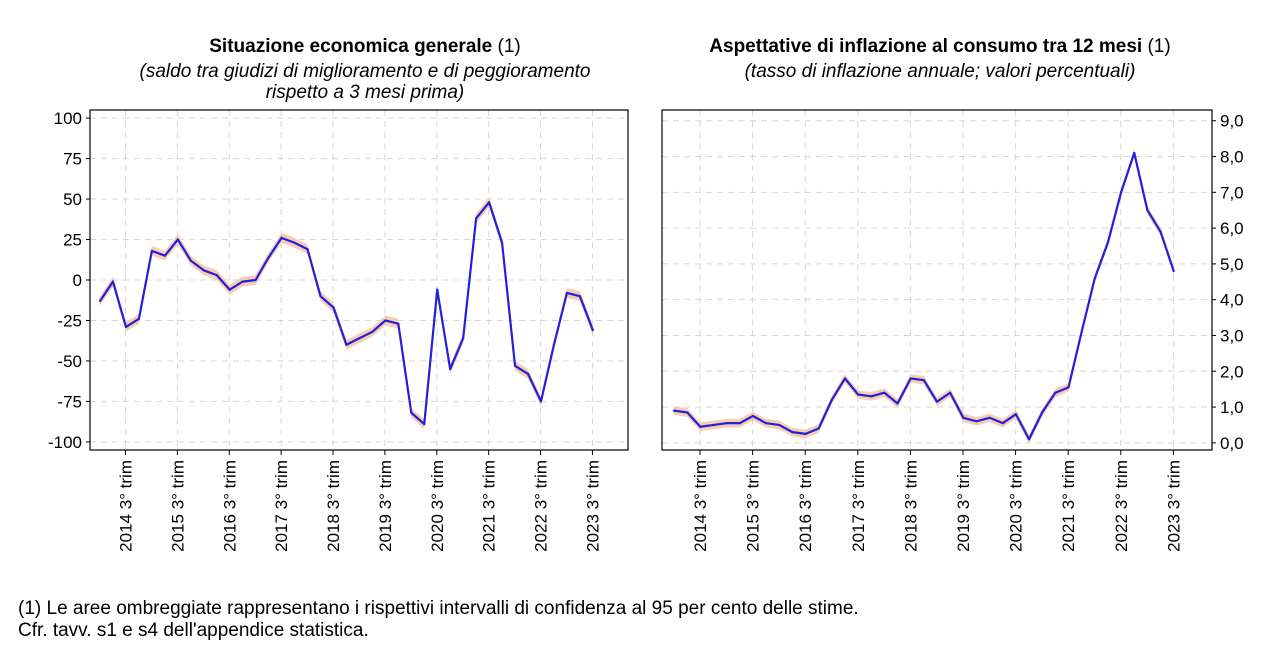 Image resolution: width=1280 pixels, height=649 pixels. Describe the element at coordinates (858, 506) in the screenshot. I see `chart2-xtick-label: 2017 3° trim` at that location.